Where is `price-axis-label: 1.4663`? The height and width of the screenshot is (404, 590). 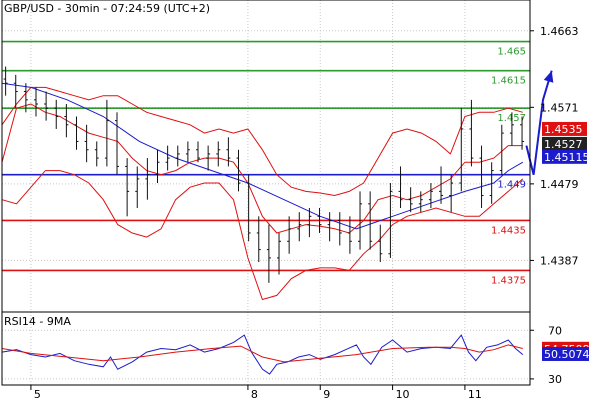 price-axis-label: 1.4663 is located at coordinates (559, 31).